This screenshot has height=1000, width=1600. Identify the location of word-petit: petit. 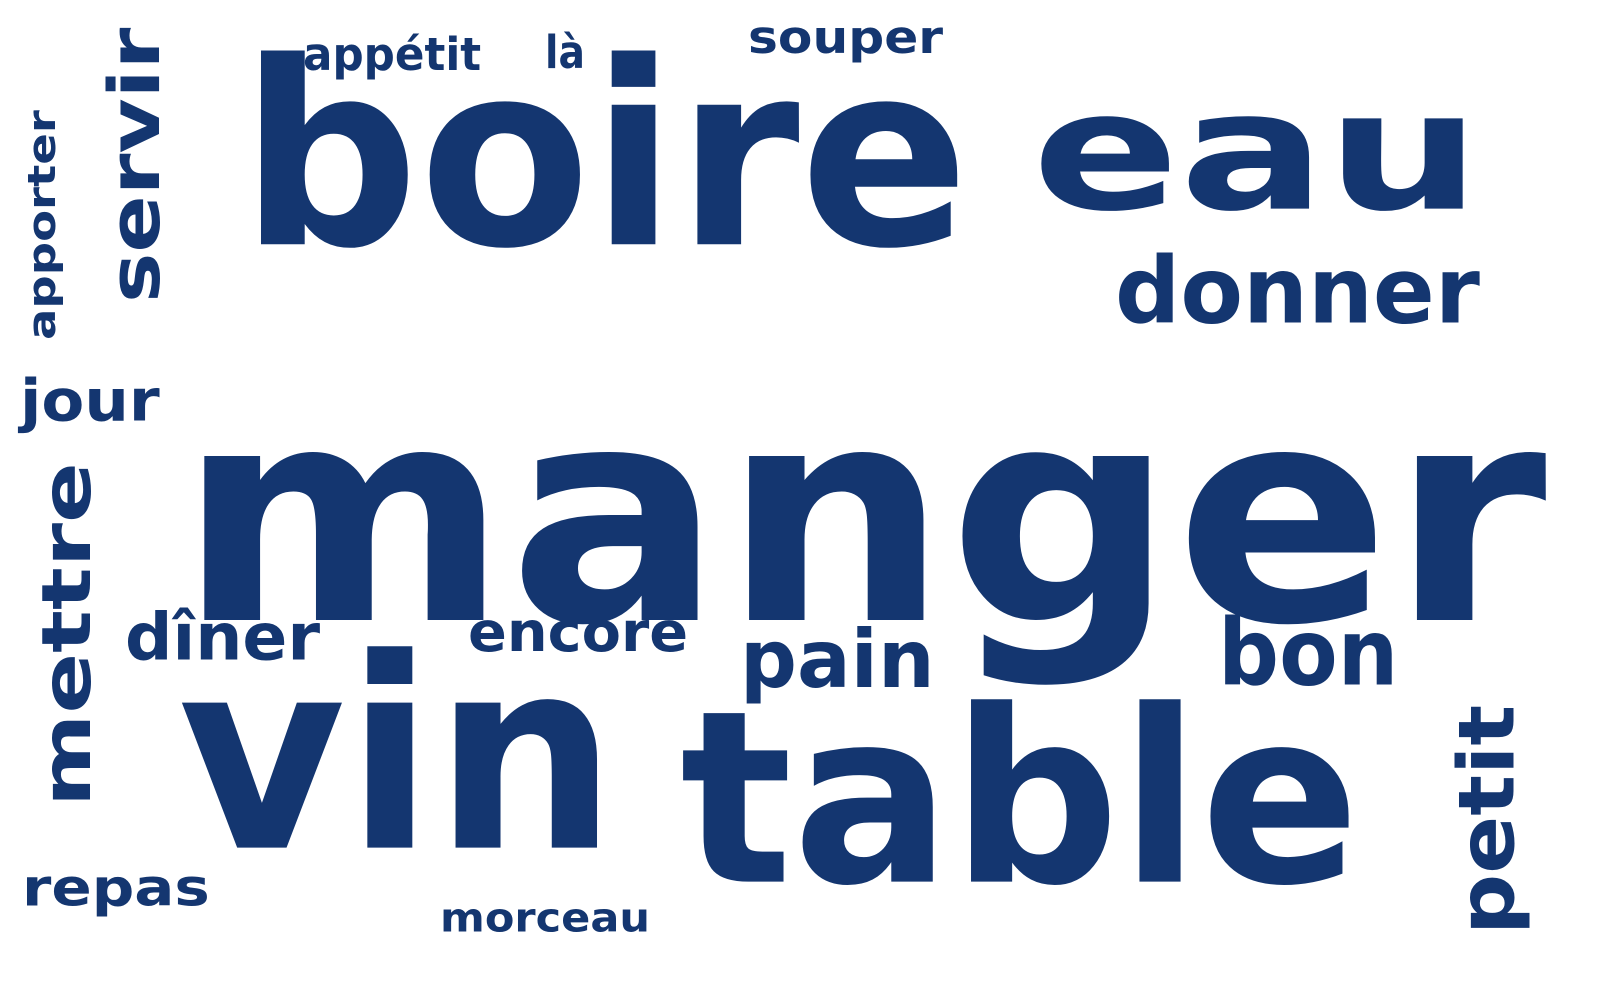
(1486, 819).